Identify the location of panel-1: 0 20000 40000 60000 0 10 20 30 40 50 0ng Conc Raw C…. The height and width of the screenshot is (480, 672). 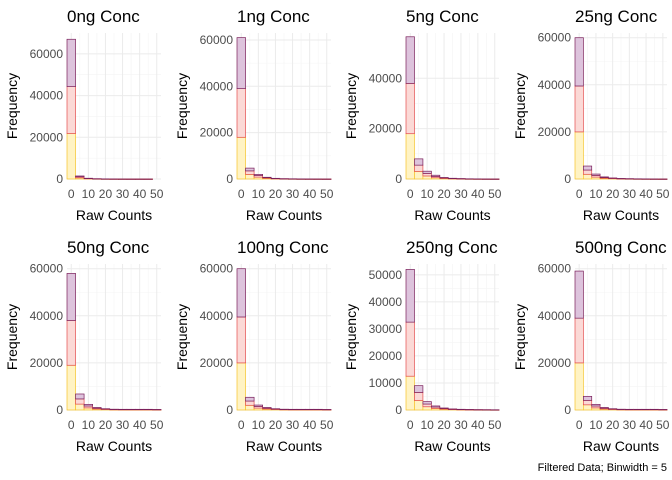
(84, 115).